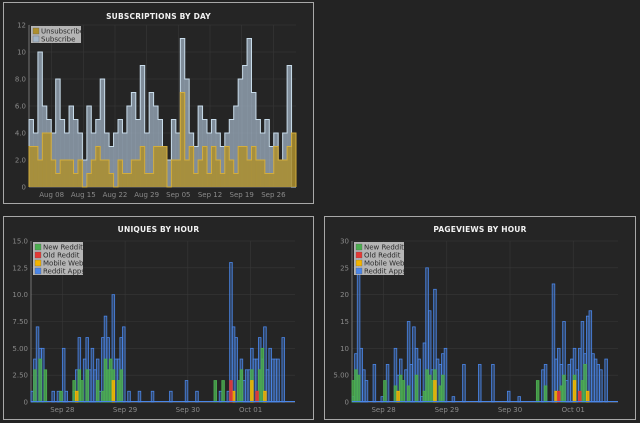 Image resolution: width=640 pixels, height=423 pixels. I want to click on x-tick-label: Sep 28, so click(383, 410).